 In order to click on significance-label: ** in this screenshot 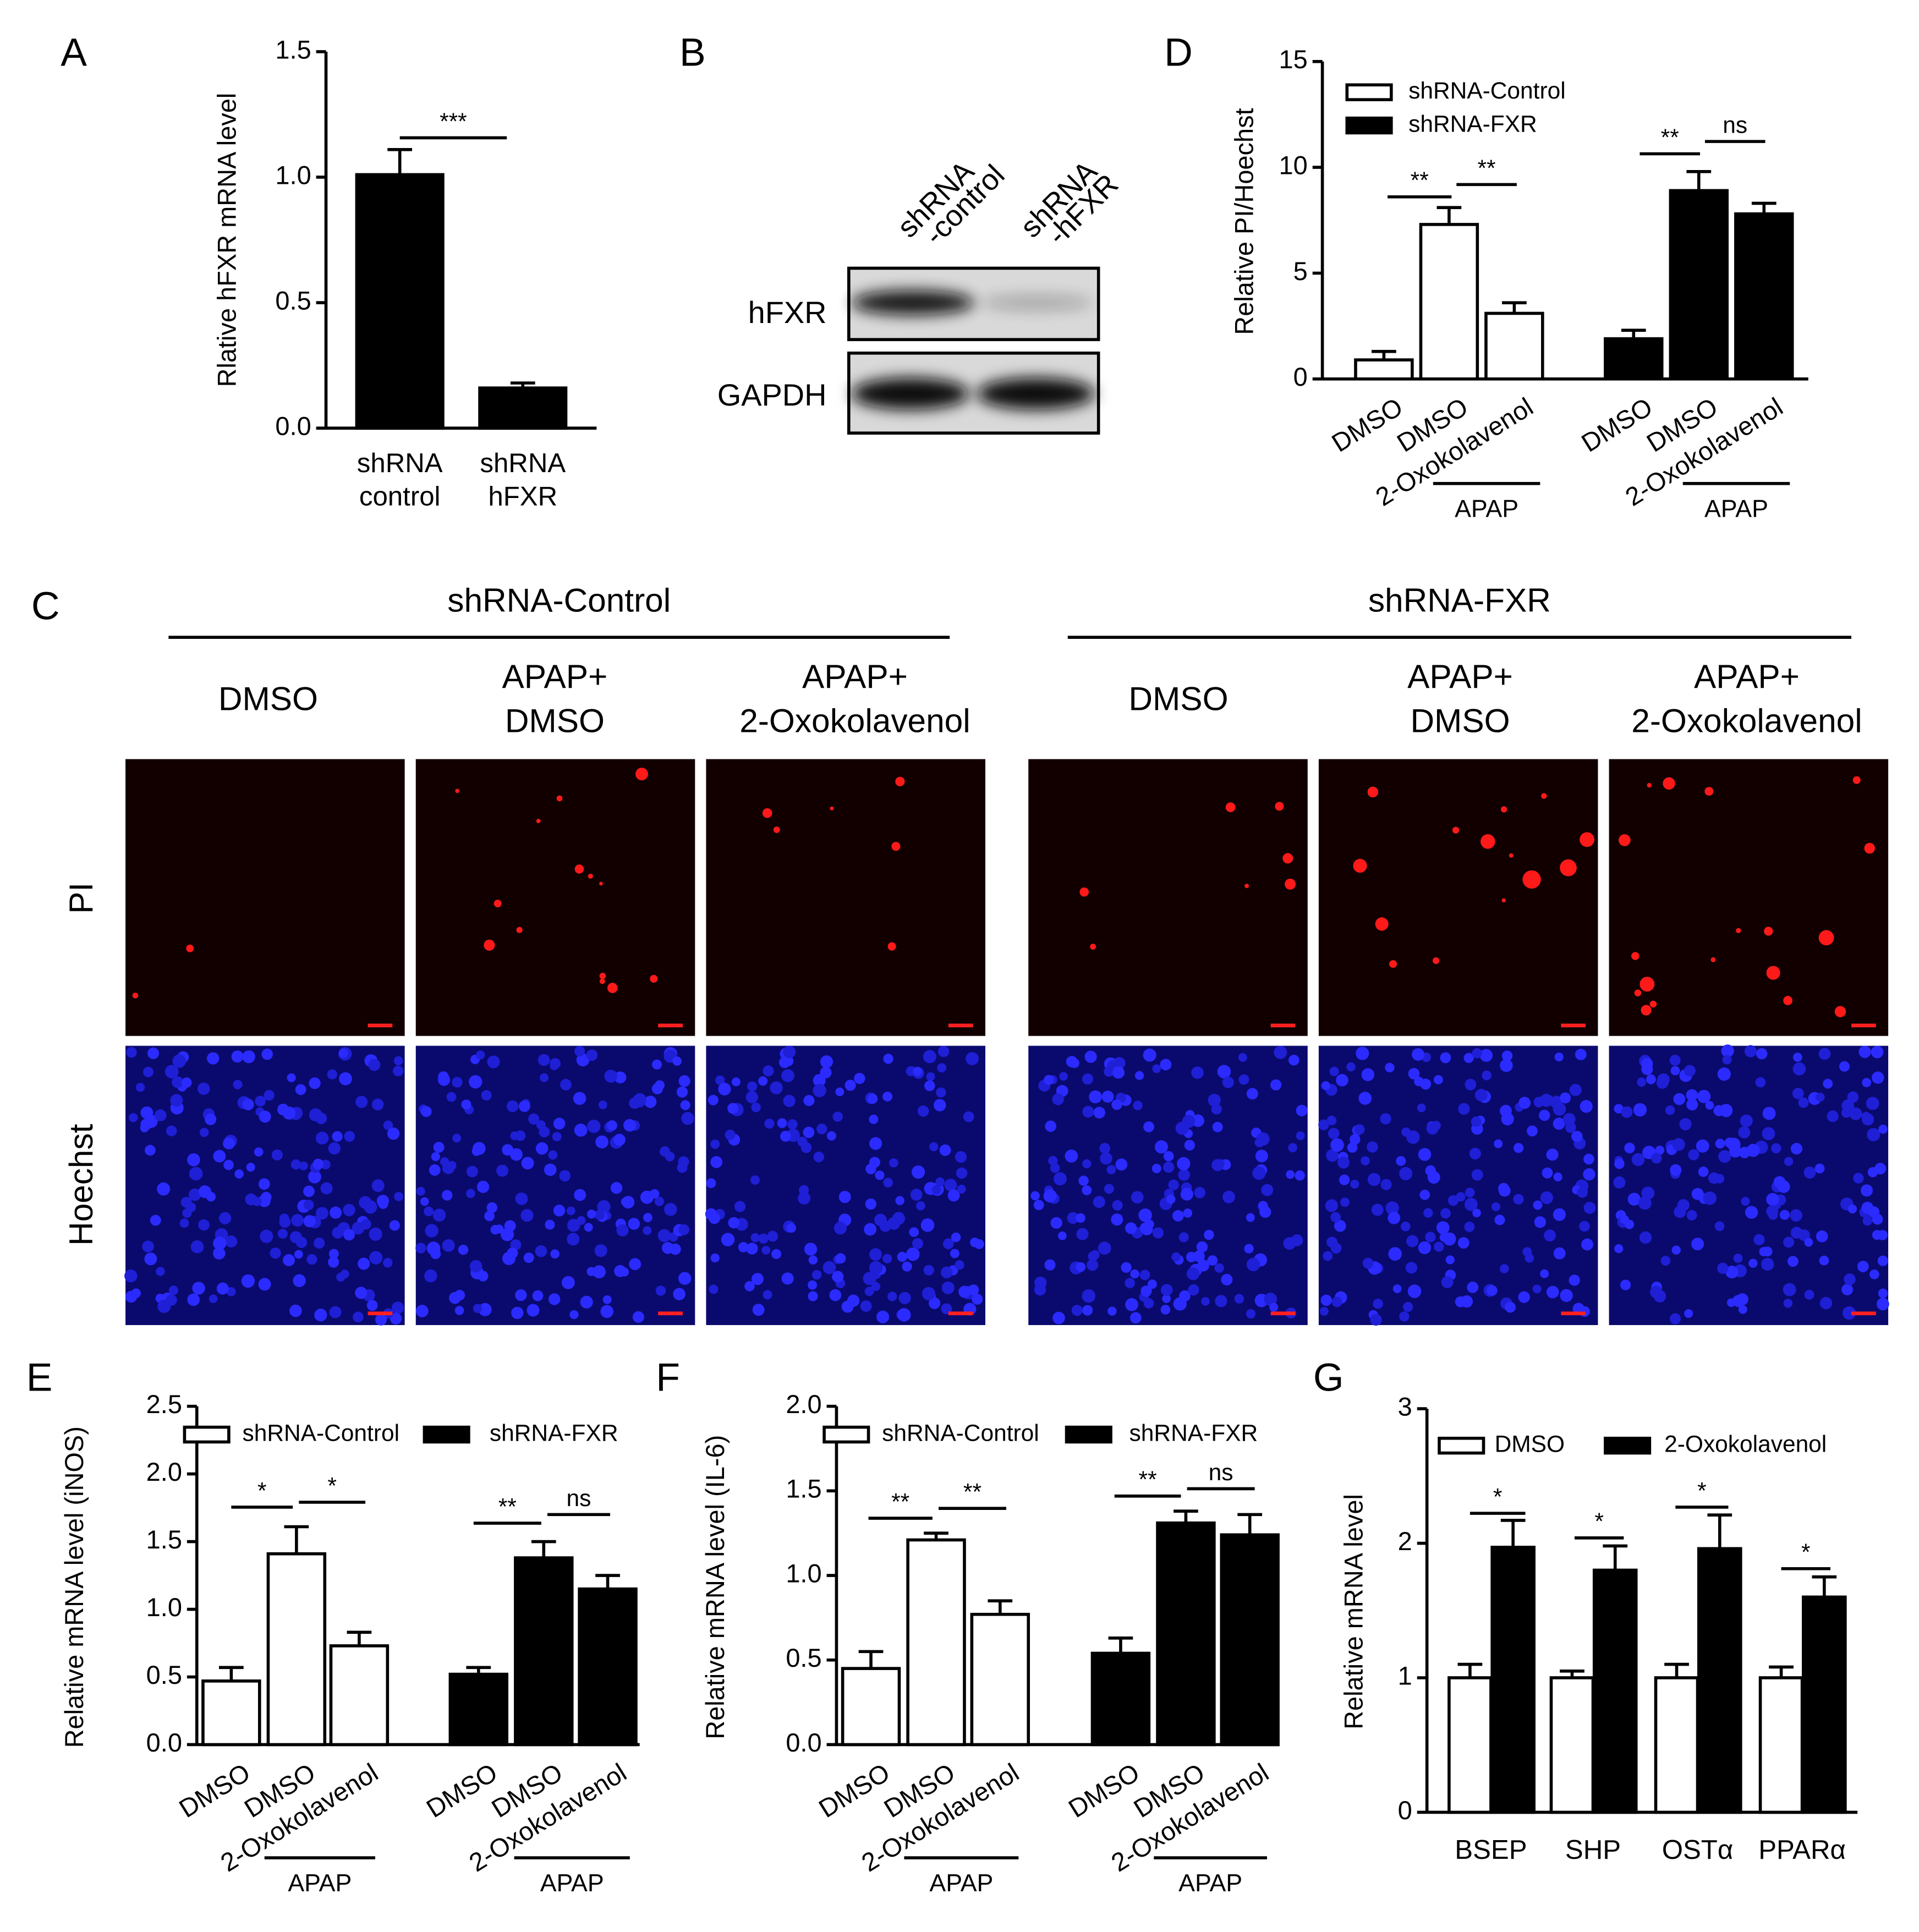, I will do `click(1487, 169)`.